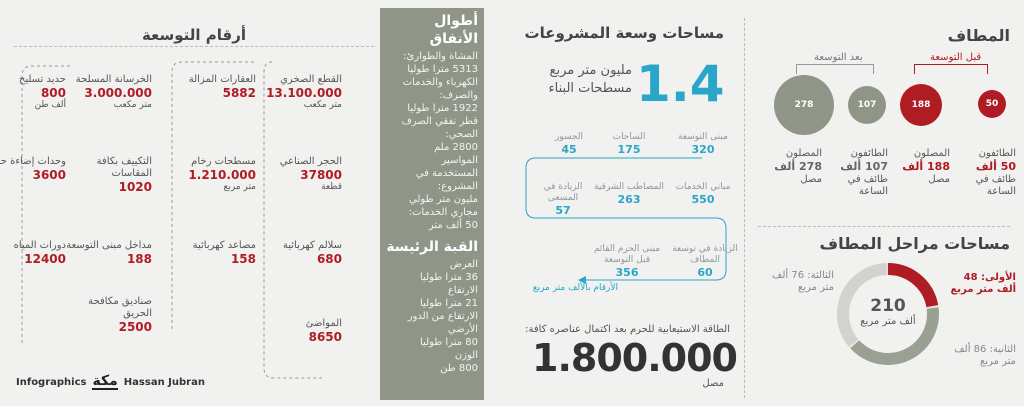 This screenshot has height=406, width=1024. What do you see at coordinates (105, 381) in the screenshot?
I see `logo-icon: مكة` at bounding box center [105, 381].